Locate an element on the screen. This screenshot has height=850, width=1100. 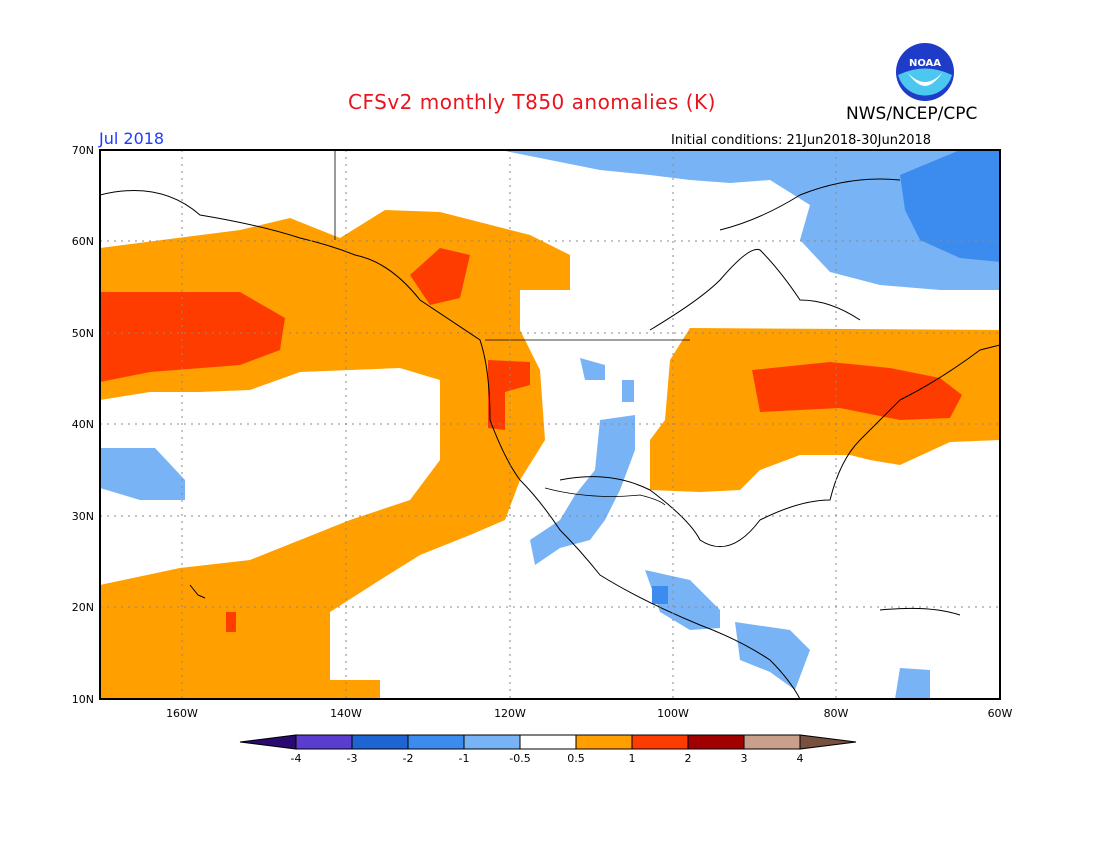
colorbar-label: 2 is located at coordinates (688, 758).